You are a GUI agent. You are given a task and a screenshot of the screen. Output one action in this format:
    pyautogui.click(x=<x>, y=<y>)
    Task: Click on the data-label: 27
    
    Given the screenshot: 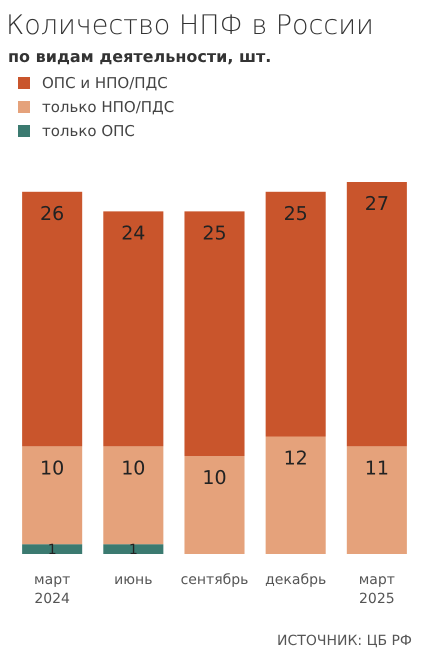 What is the action you would take?
    pyautogui.click(x=376, y=204)
    